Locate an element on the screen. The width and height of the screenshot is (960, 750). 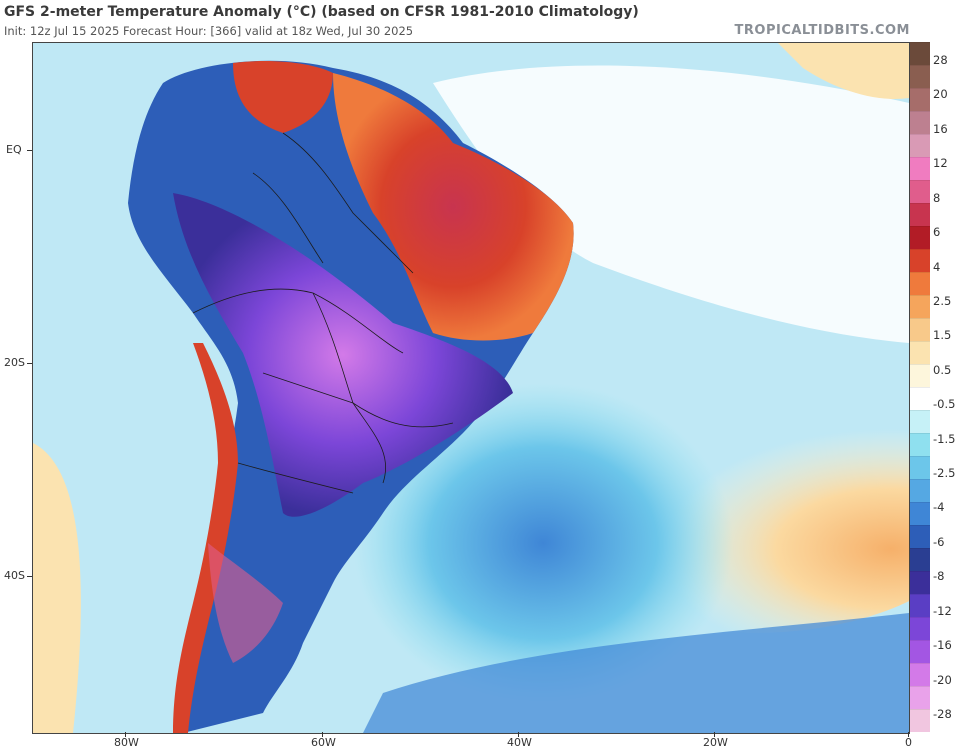
colorbar-label: 28 is located at coordinates (940, 60).